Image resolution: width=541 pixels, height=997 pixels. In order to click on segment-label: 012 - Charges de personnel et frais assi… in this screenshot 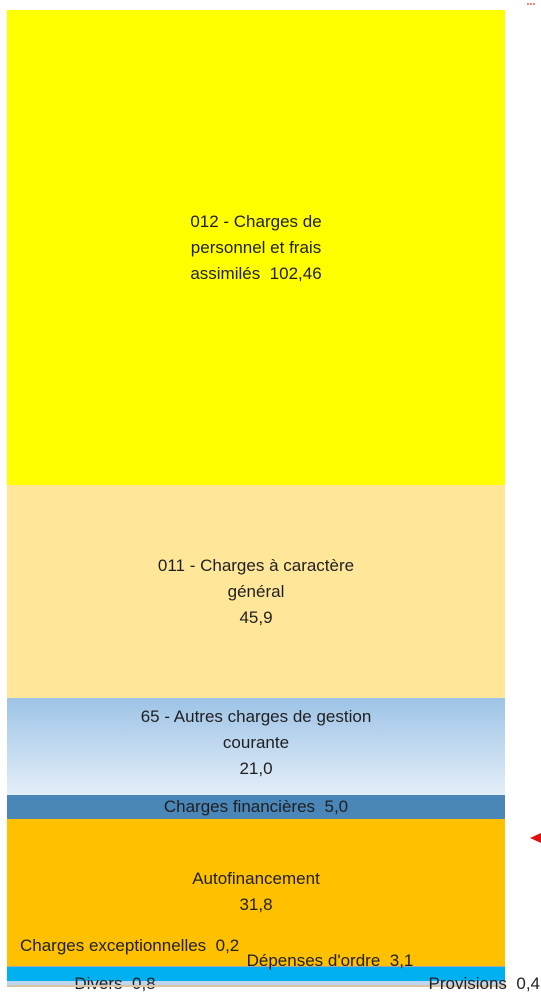, I will do `click(256, 248)`.